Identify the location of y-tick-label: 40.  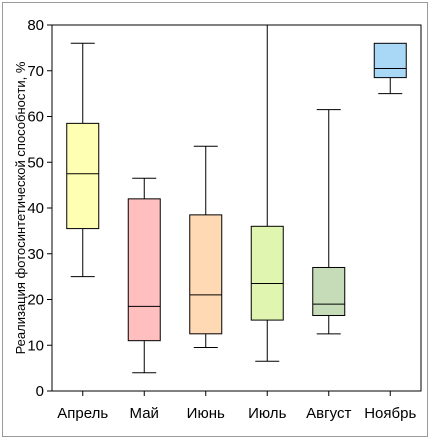
(35, 208).